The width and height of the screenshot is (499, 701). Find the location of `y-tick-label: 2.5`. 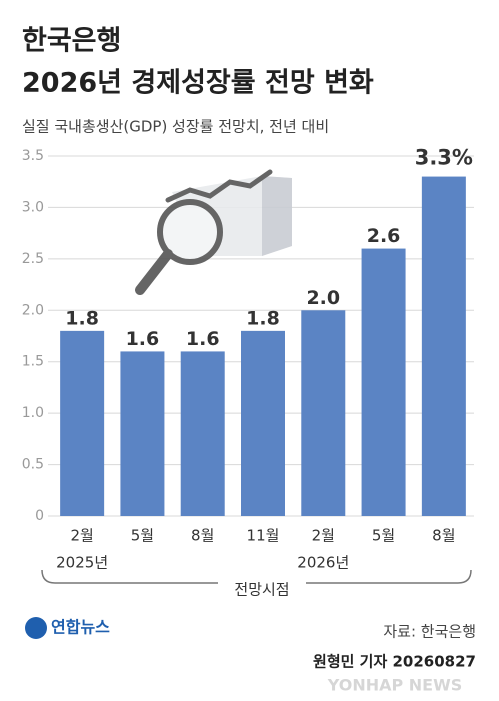

y-tick-label: 2.5 is located at coordinates (33, 259).